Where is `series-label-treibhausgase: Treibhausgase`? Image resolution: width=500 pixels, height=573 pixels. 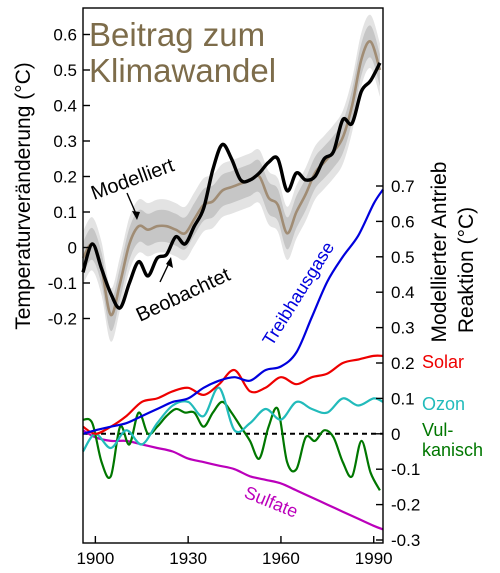
series-label-treibhausgase: Treibhausgase is located at coordinates (298, 293).